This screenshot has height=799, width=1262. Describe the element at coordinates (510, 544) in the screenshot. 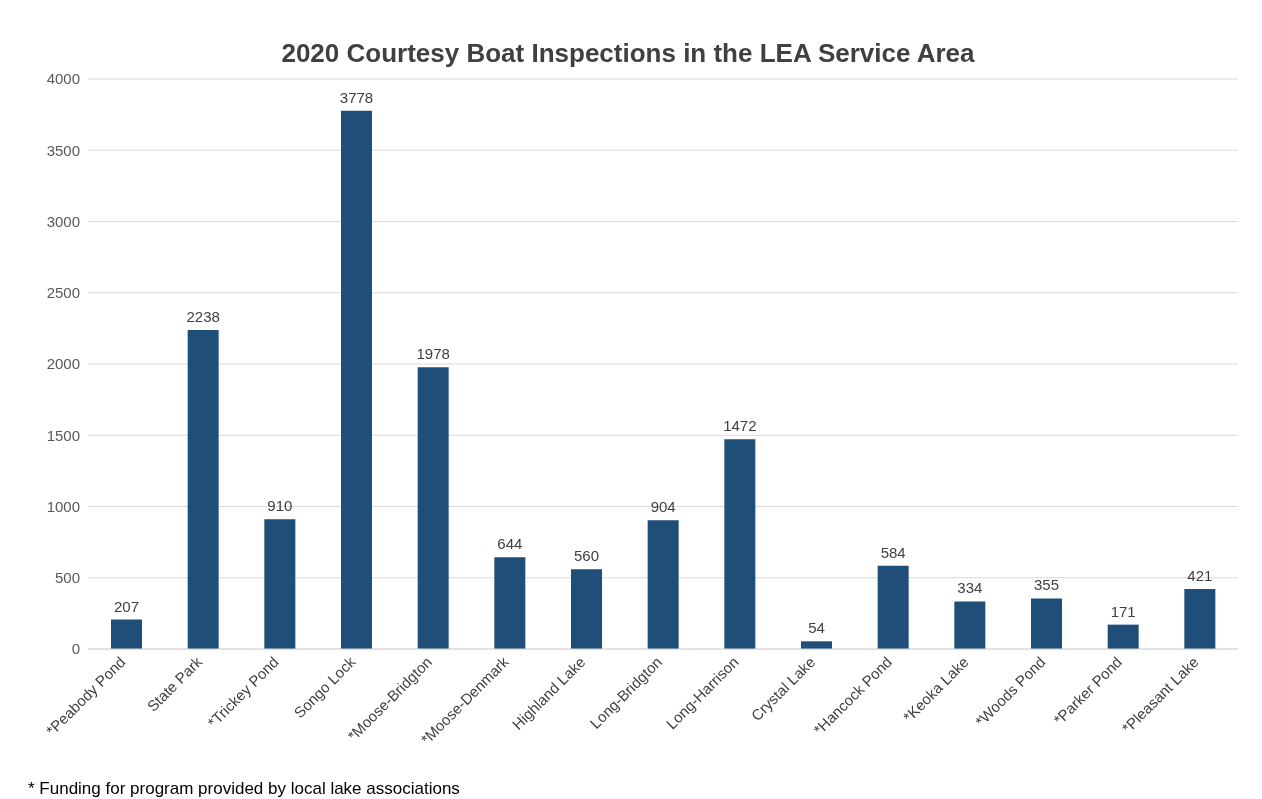

I see `data-label: 644` at that location.